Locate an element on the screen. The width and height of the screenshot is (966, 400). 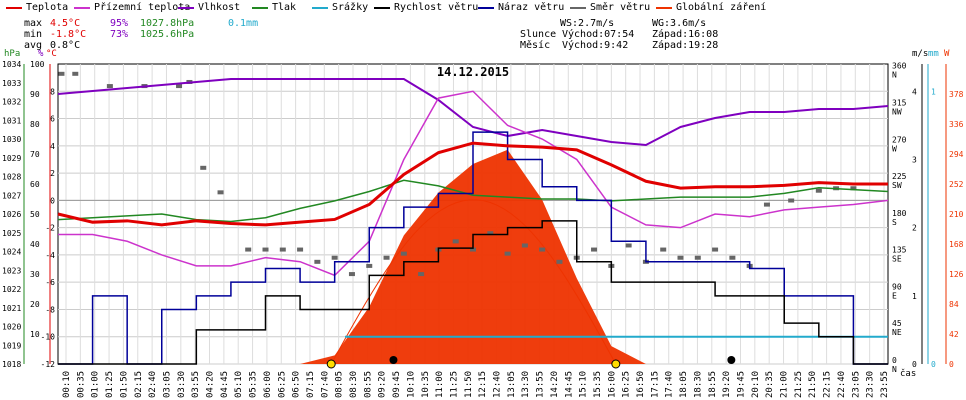
x-tick-label: 13:05 is located at coordinates (512, 384).